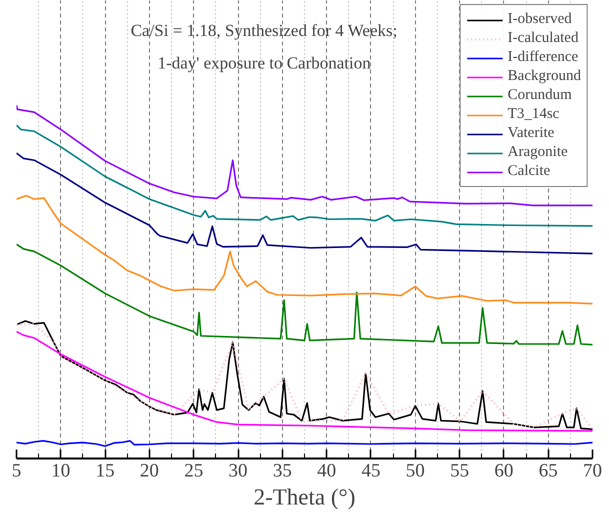  Describe the element at coordinates (504, 471) in the screenshot. I see `x-tick-label: 60` at that location.